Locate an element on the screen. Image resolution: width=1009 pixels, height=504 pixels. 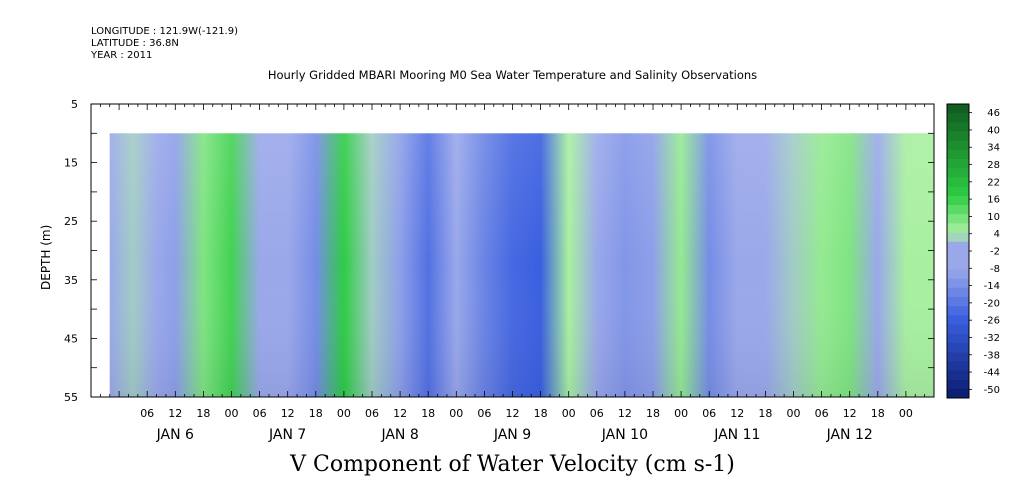
x-day-label: JAN 6 is located at coordinates (175, 435).